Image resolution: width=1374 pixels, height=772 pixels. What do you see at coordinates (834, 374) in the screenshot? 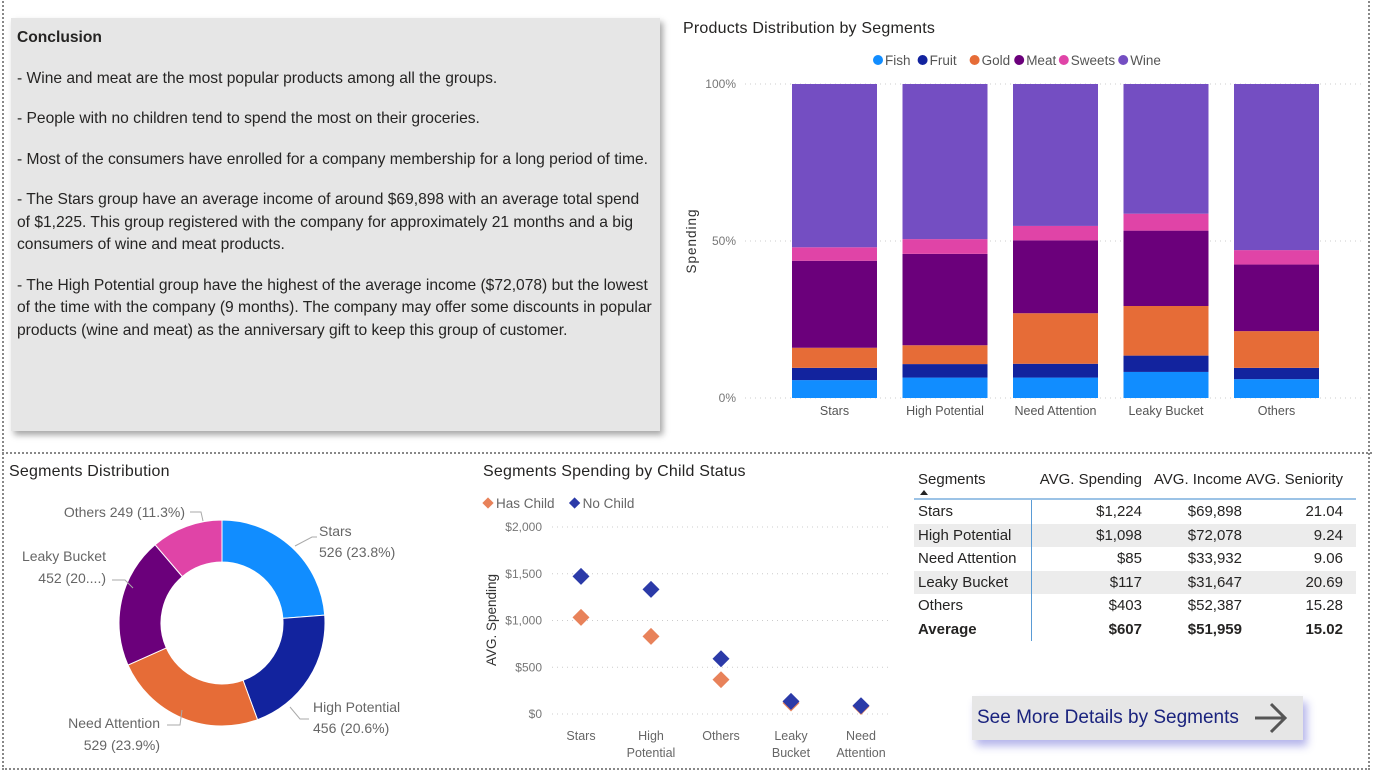
I see `bar-segment-stars-fruit` at bounding box center [834, 374].